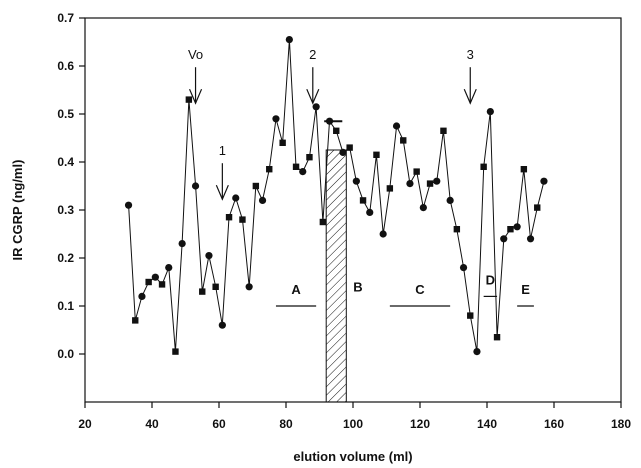 The width and height of the screenshot is (641, 468). What do you see at coordinates (621, 424) in the screenshot?
I see `x-tick-label: 180` at bounding box center [621, 424].